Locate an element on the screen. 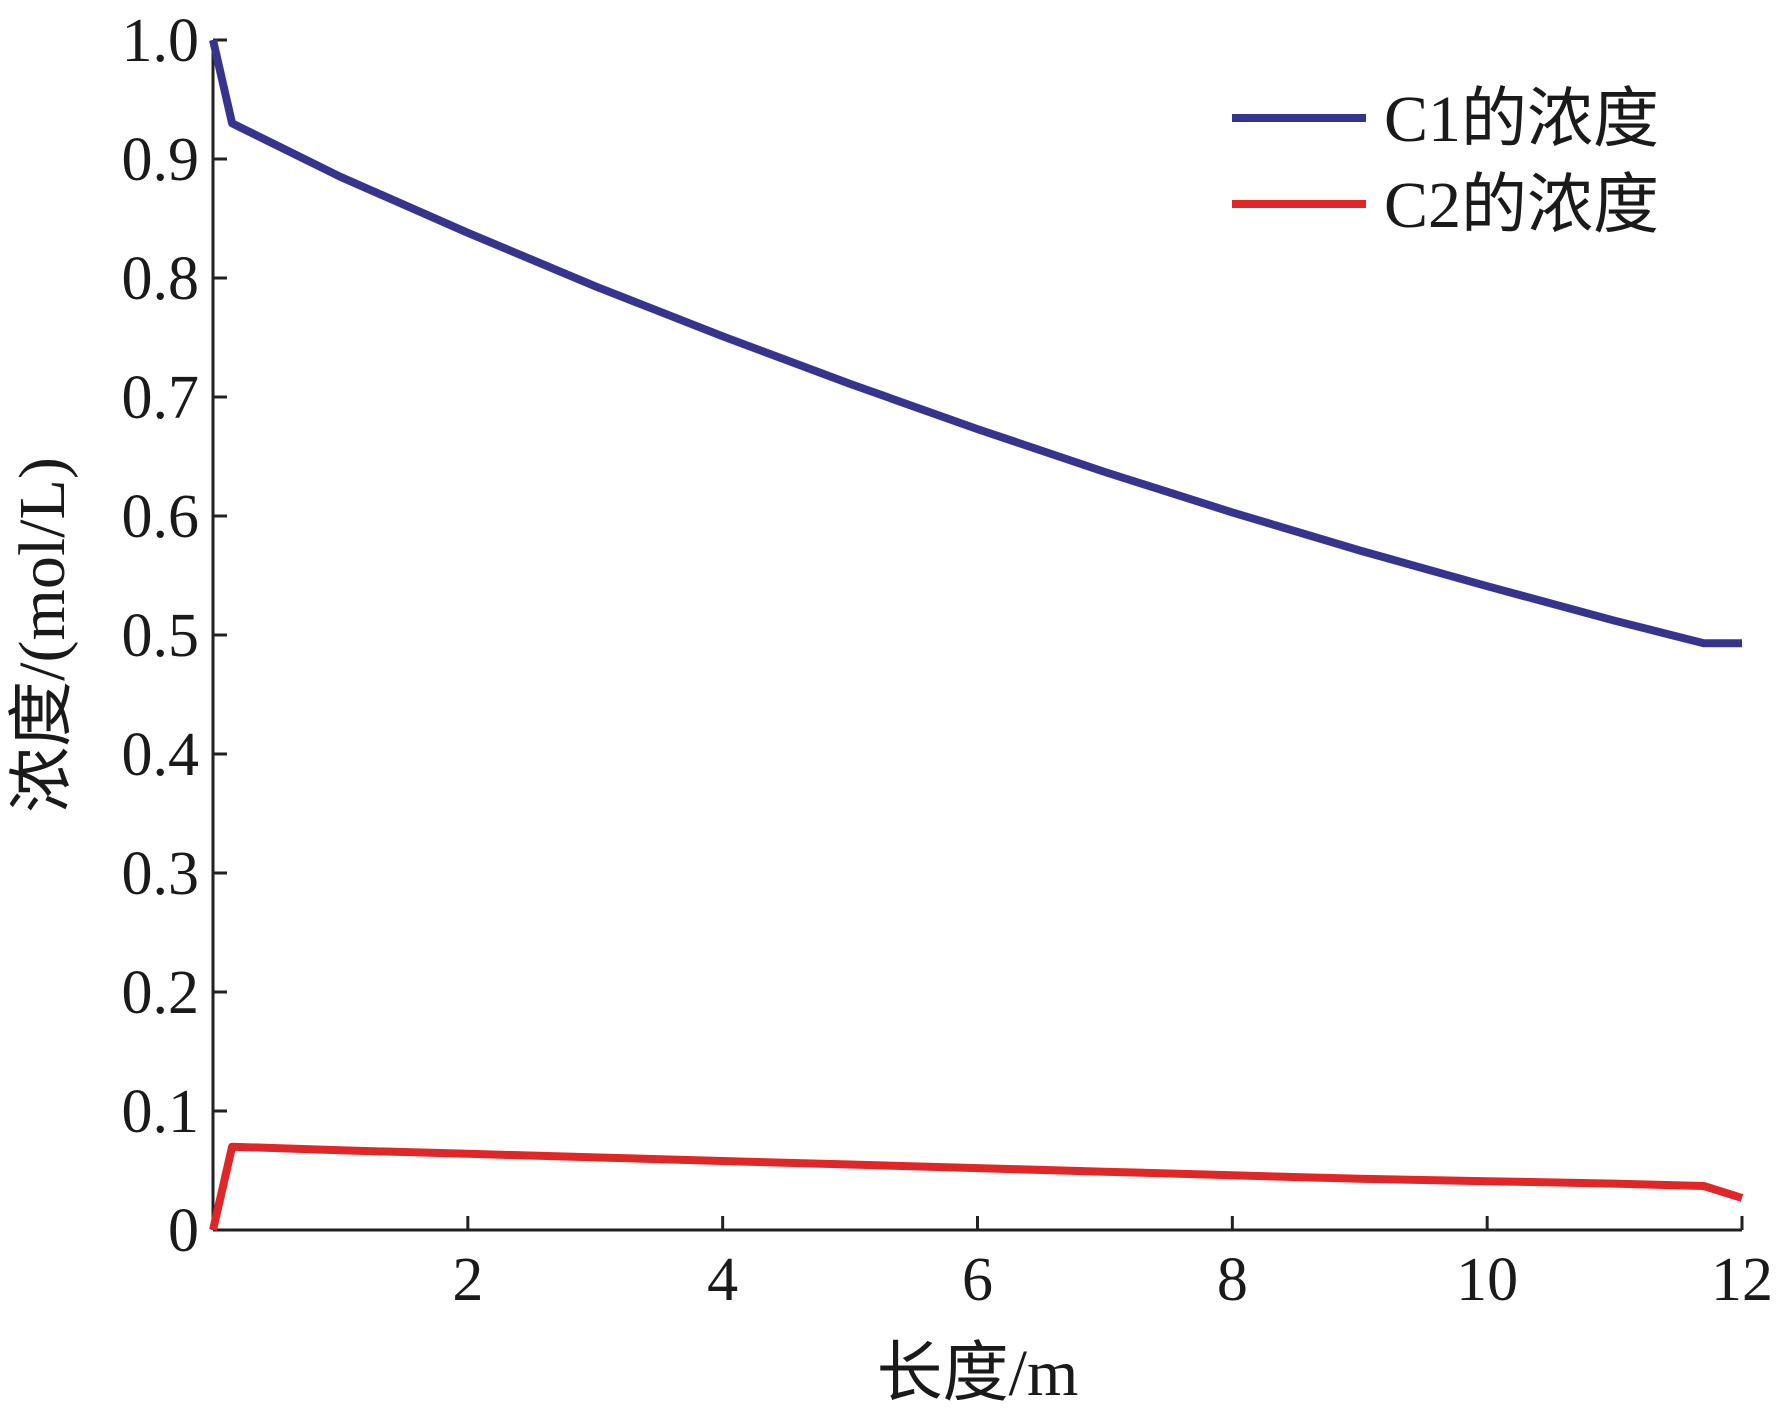 This screenshot has width=1786, height=1420. legend-label-1: C1的浓度 is located at coordinates (1521, 119).